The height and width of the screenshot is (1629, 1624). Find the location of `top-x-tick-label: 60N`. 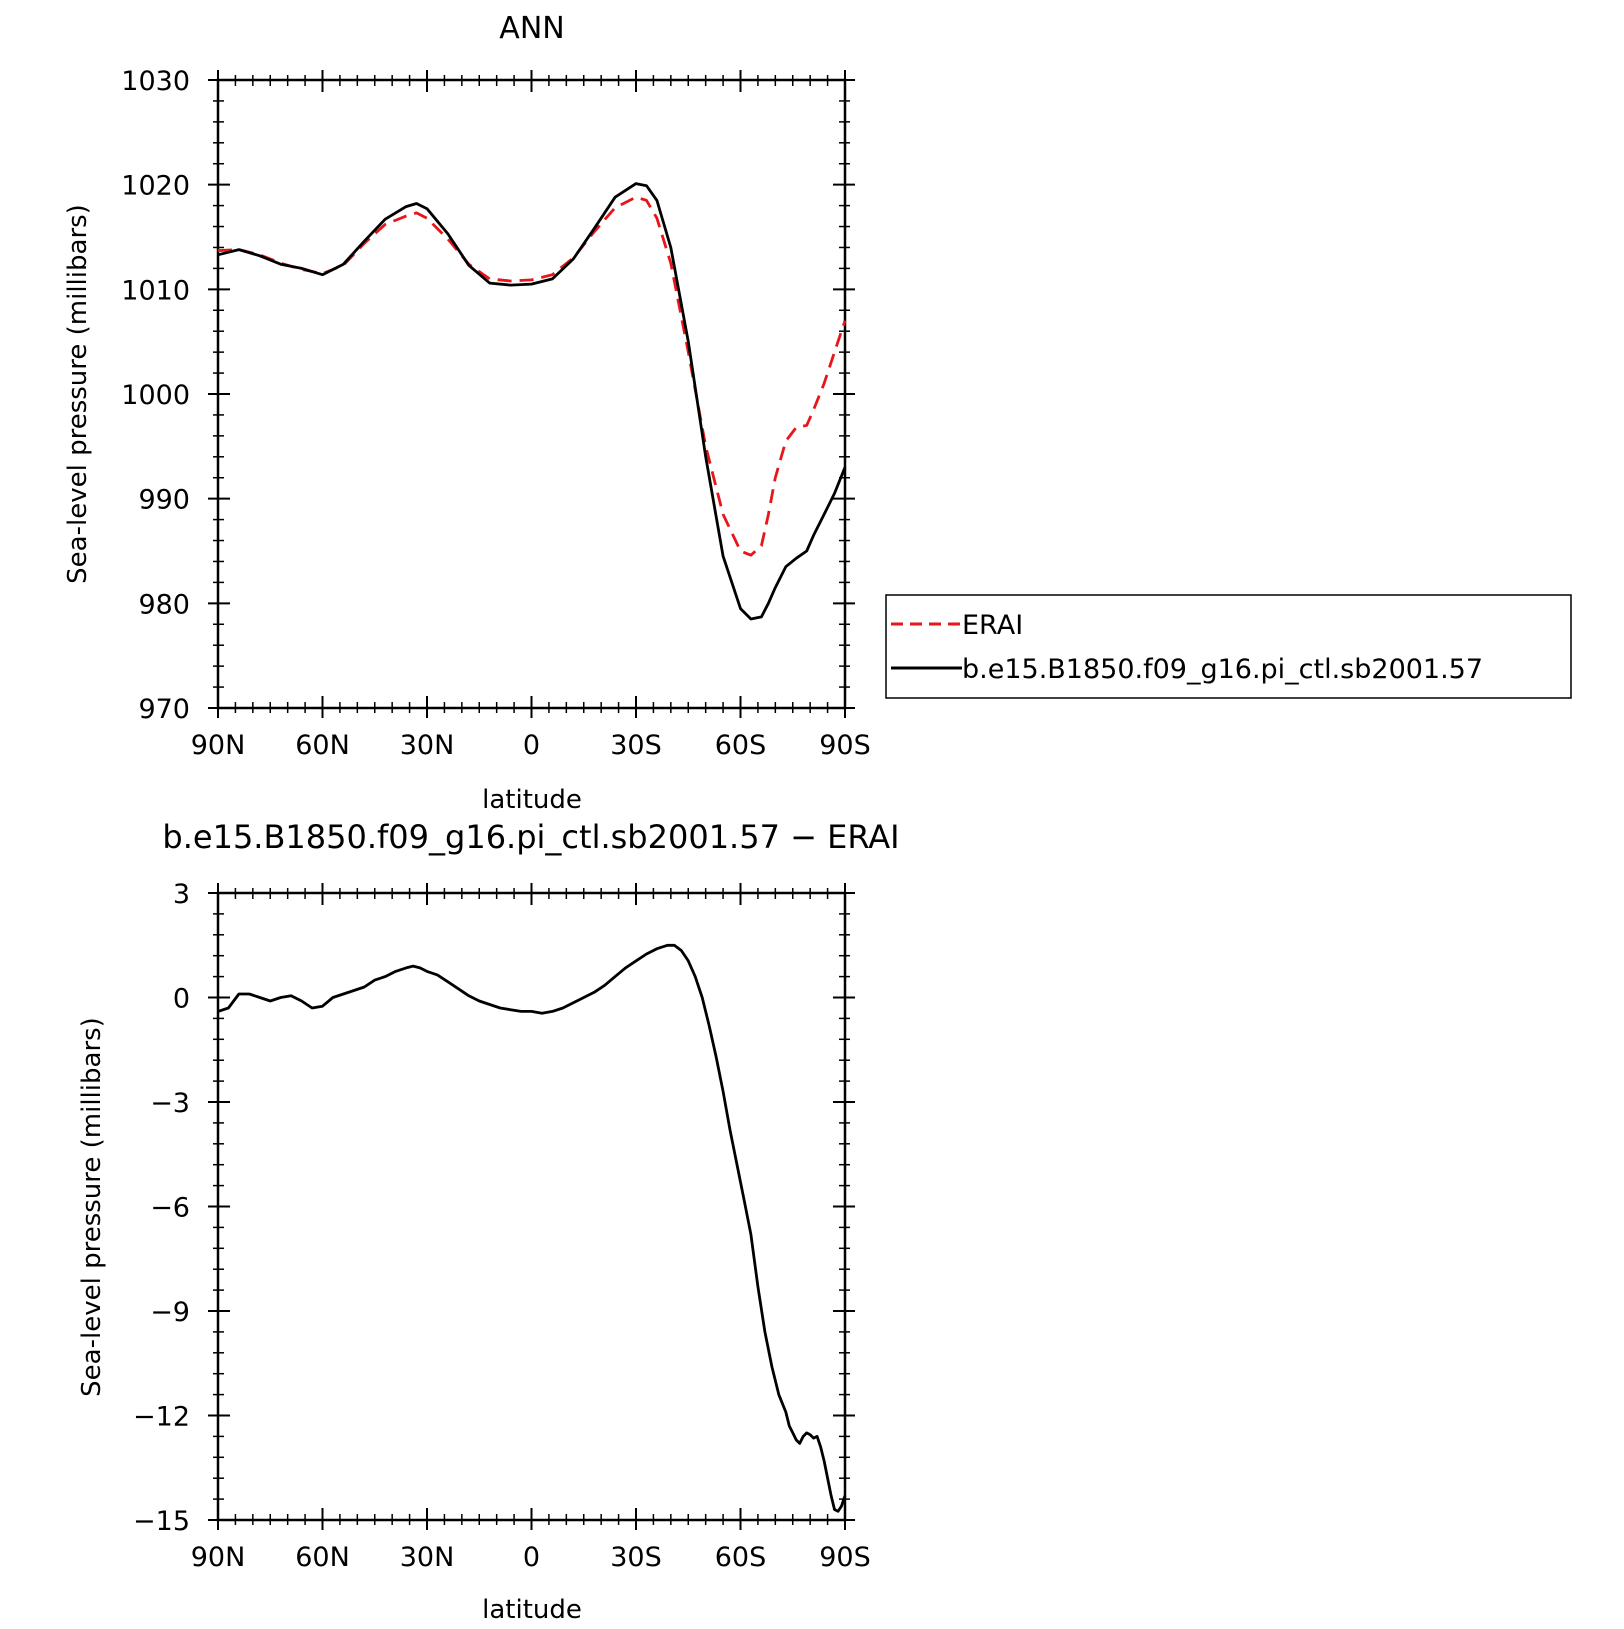

top-x-tick-label: 60N is located at coordinates (322, 745).